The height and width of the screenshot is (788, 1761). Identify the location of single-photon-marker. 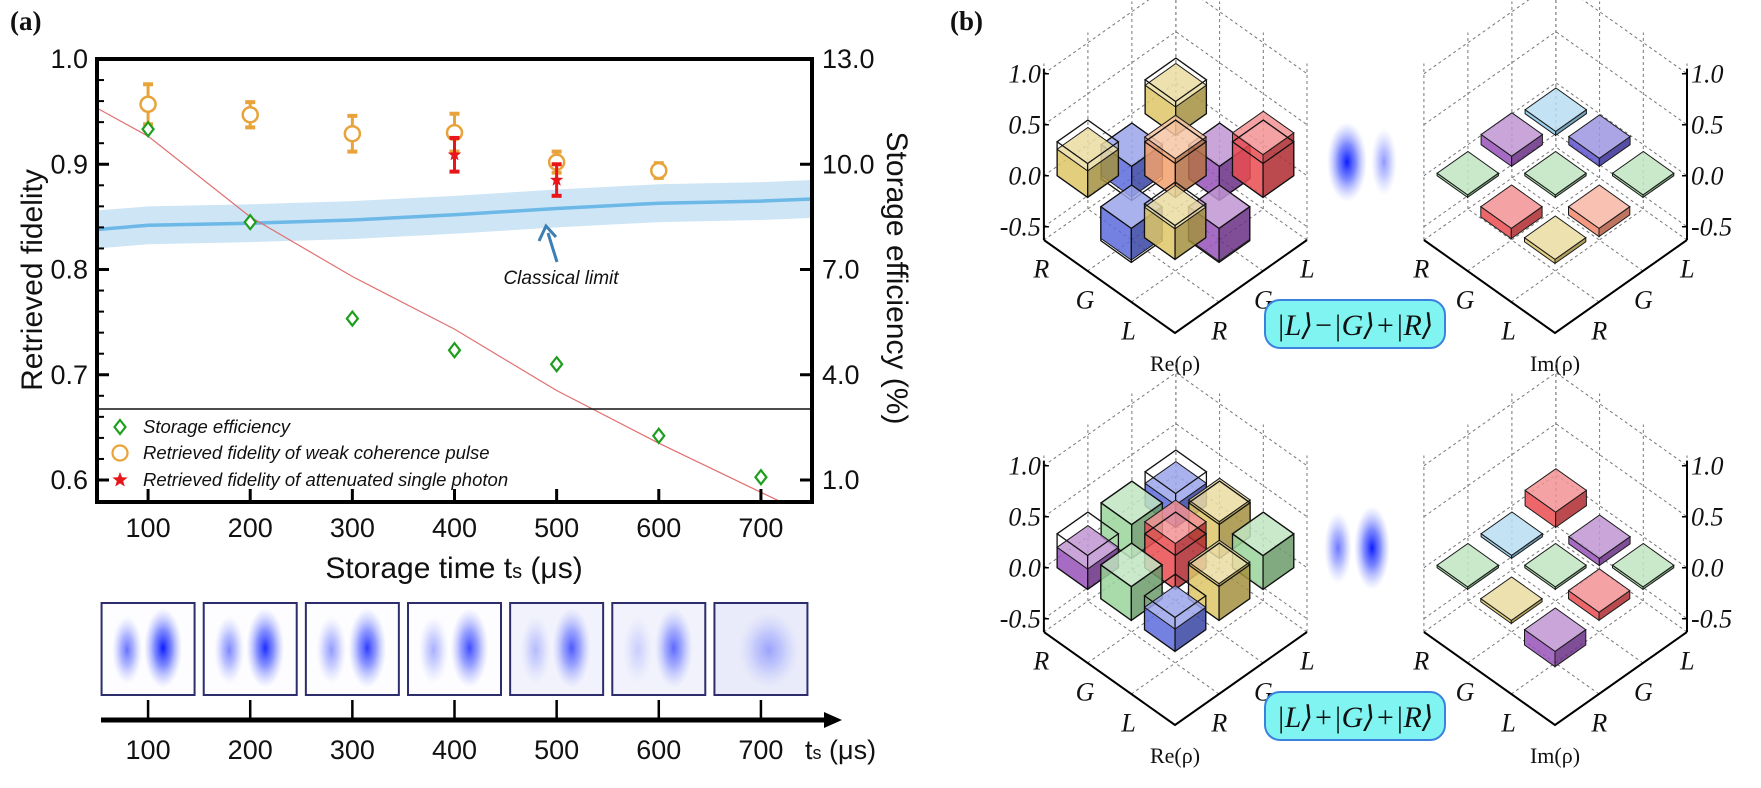
(454, 154).